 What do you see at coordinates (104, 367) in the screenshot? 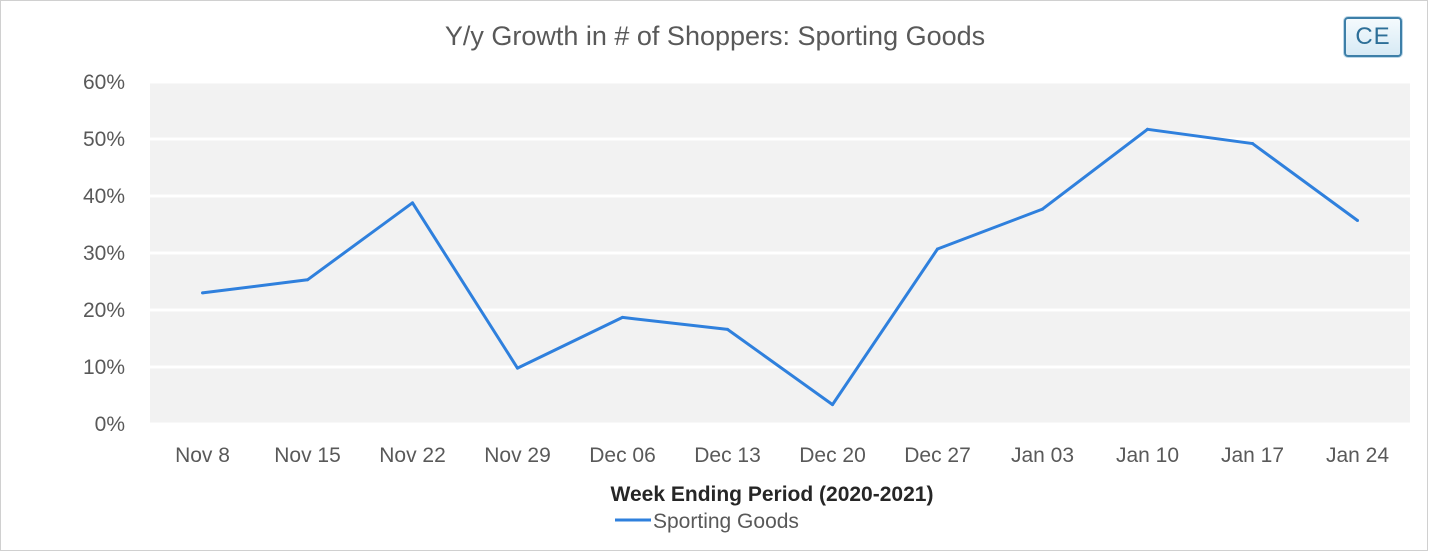
I see `y-tick-label: 10%` at bounding box center [104, 367].